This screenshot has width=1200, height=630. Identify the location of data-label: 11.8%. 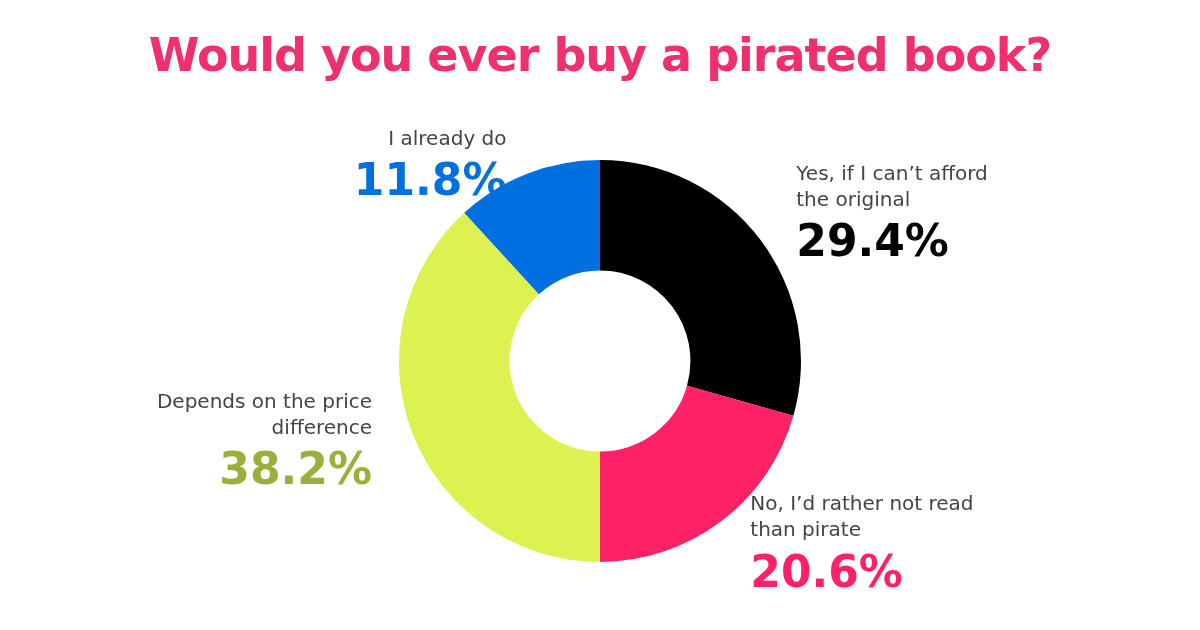
(430, 180).